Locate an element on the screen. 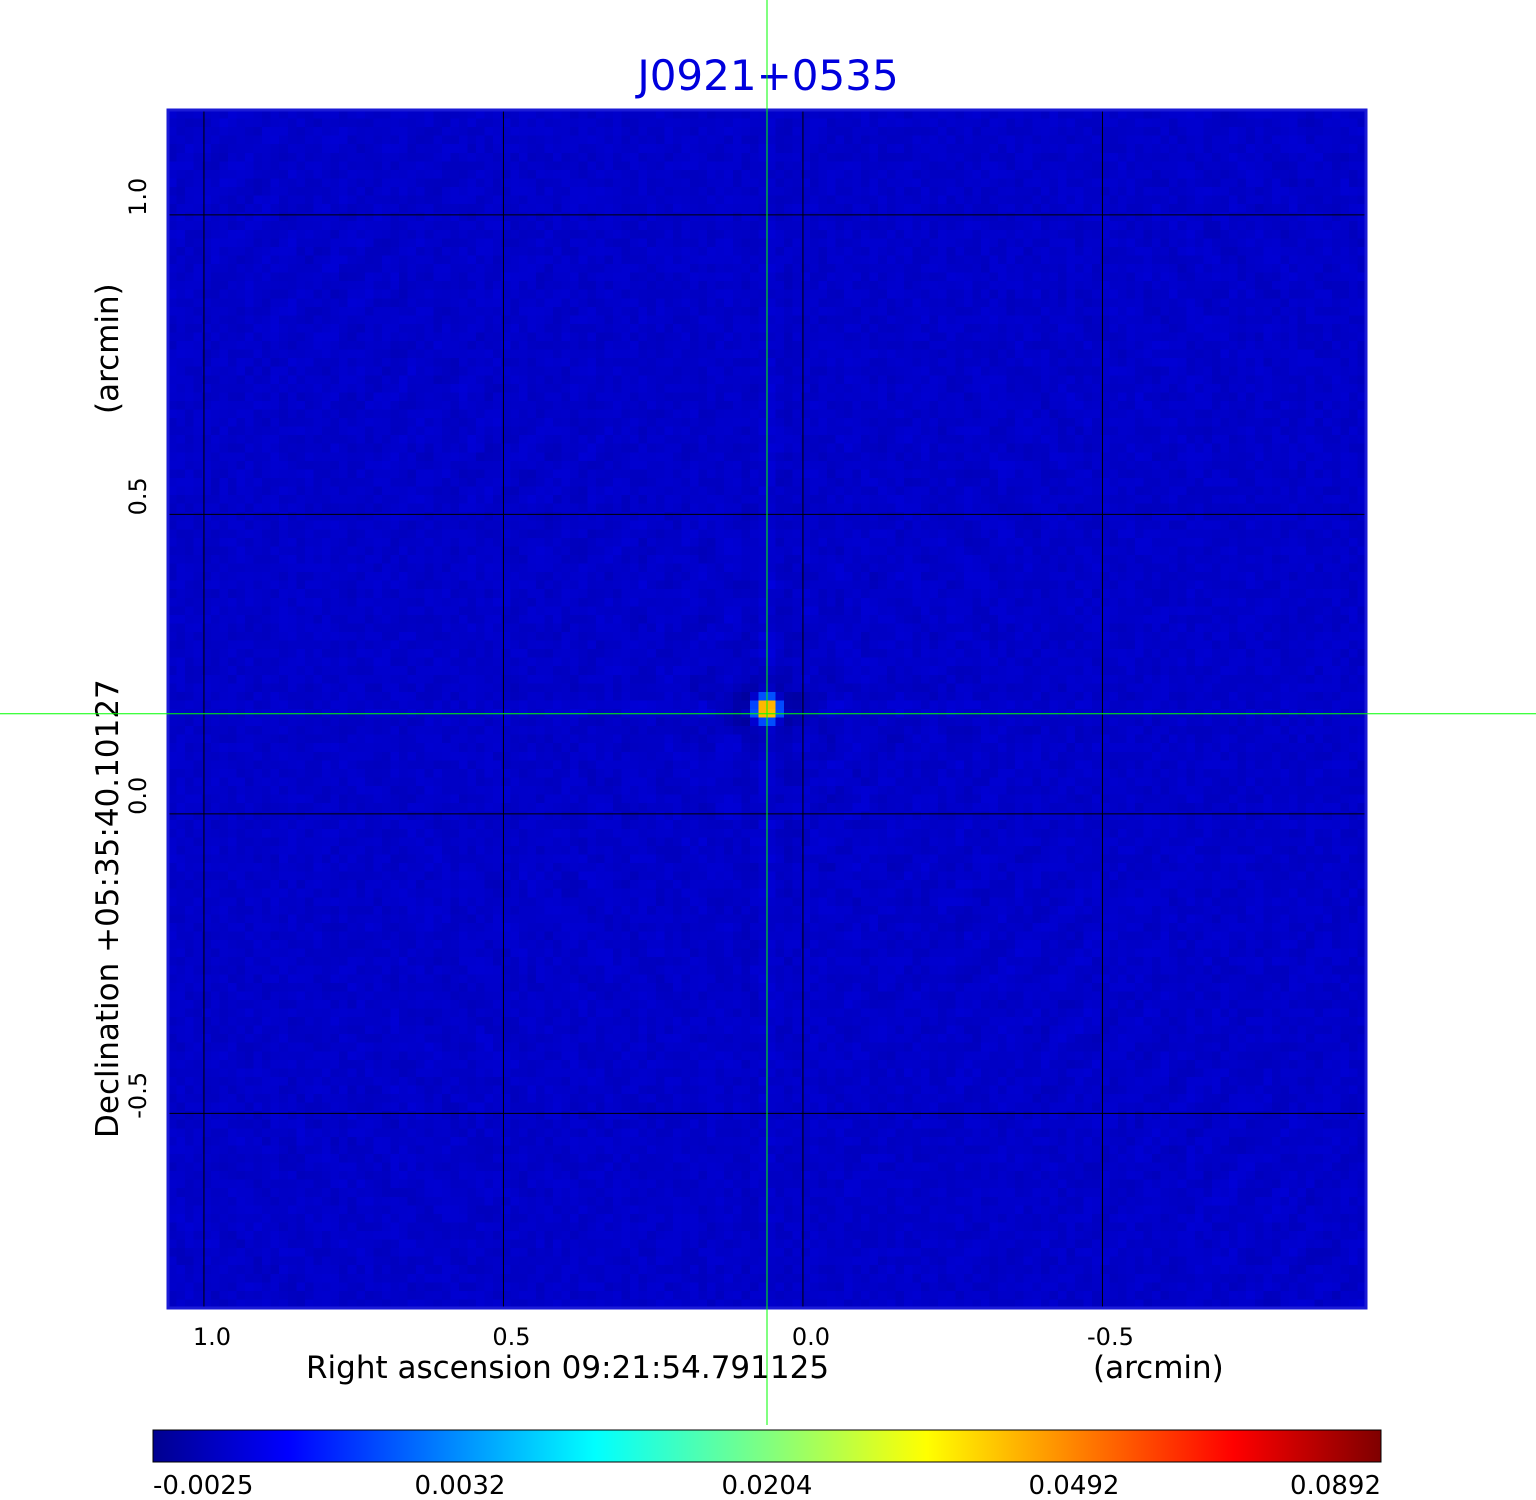 This screenshot has height=1500, width=1536. x-axis-label: Right ascension 09:21:54.791125 is located at coordinates (567, 1368).